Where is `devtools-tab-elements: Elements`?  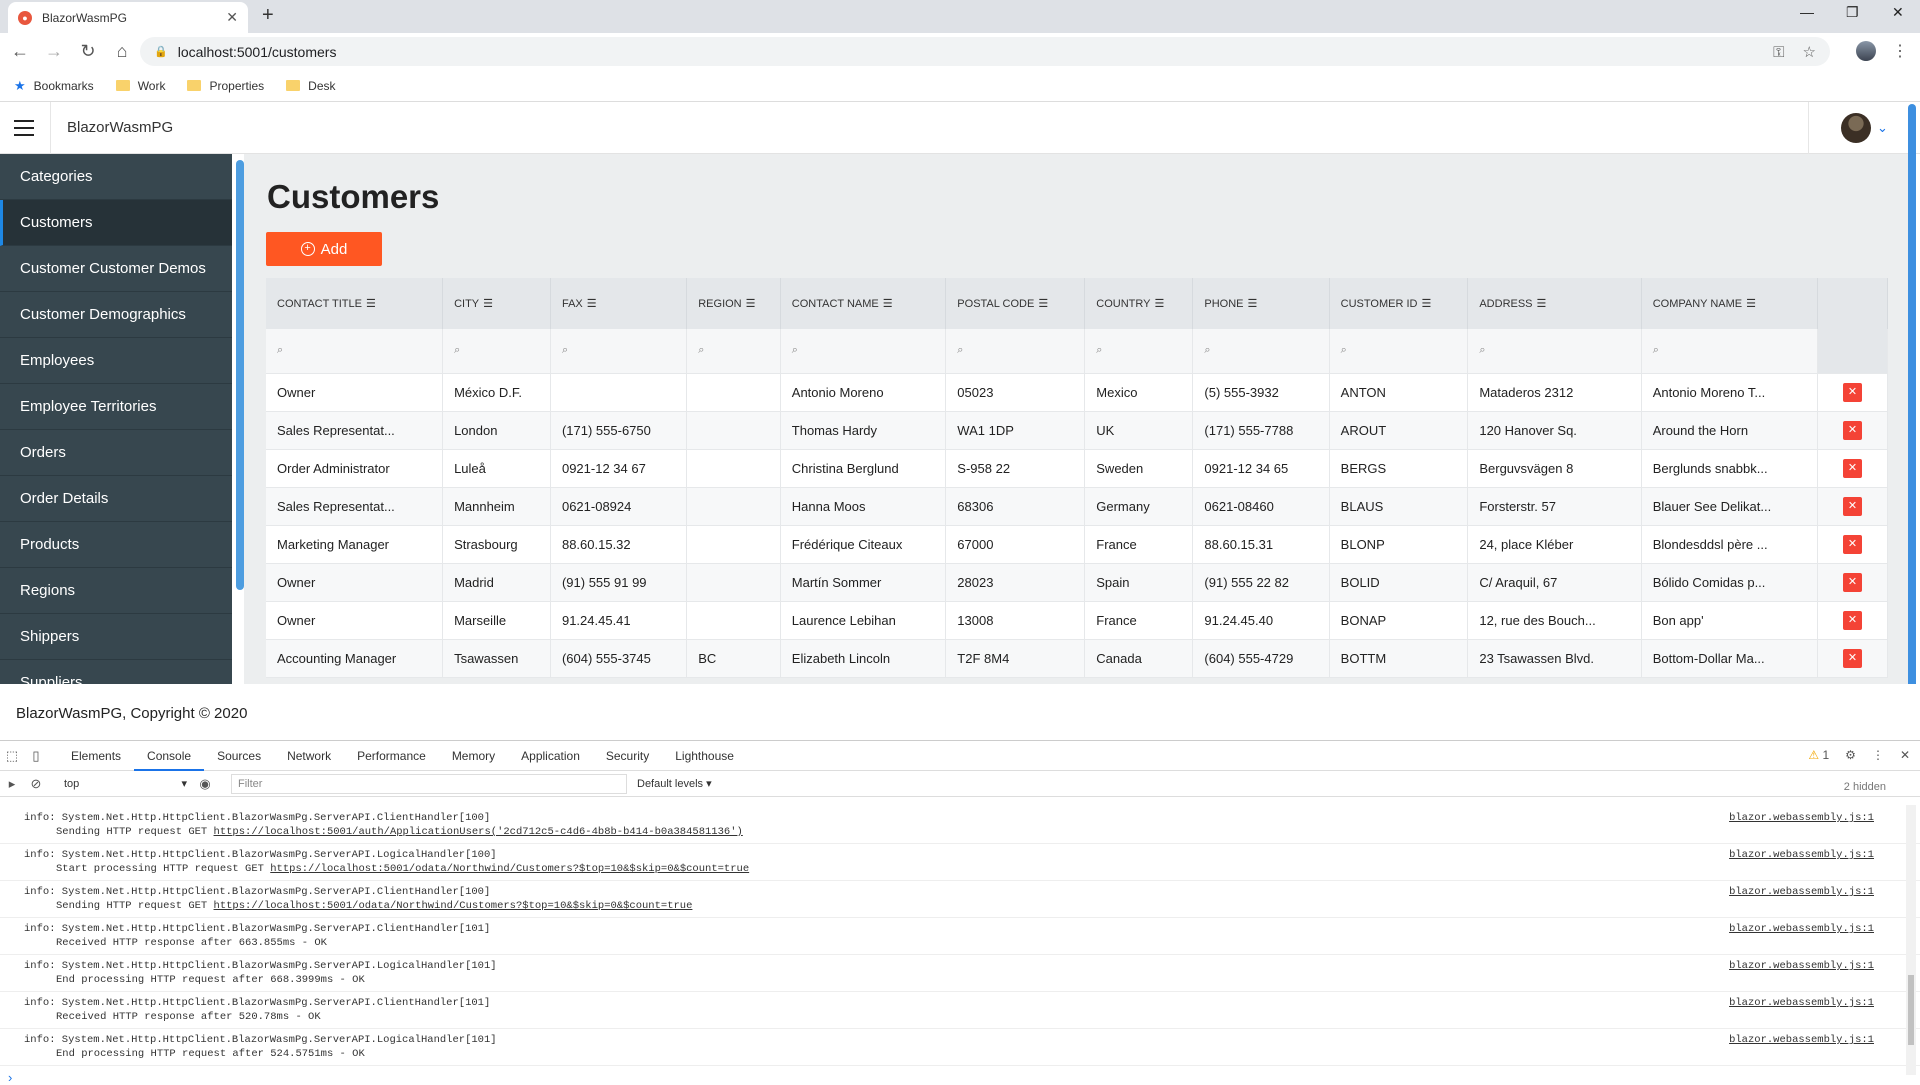 devtools-tab-elements: Elements is located at coordinates (96, 755).